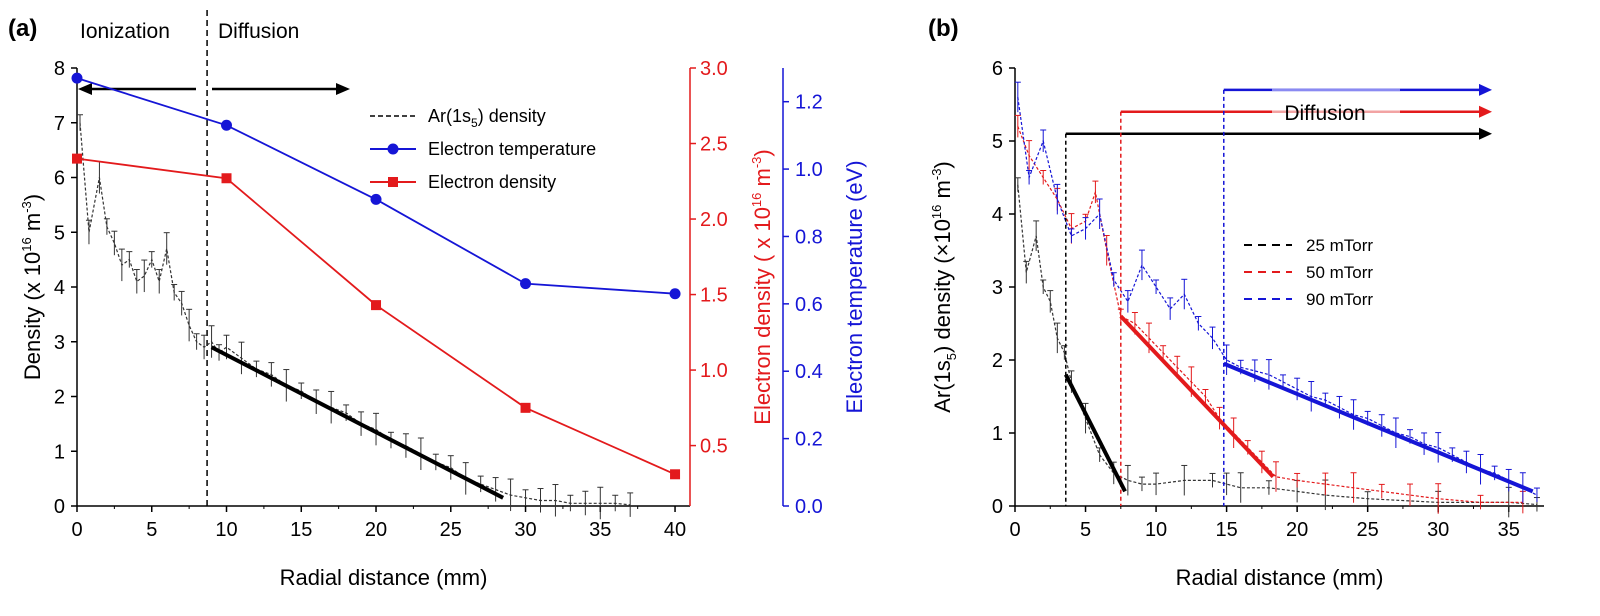 The width and height of the screenshot is (1600, 616). I want to click on legend-ne-label: Electron density, so click(492, 182).